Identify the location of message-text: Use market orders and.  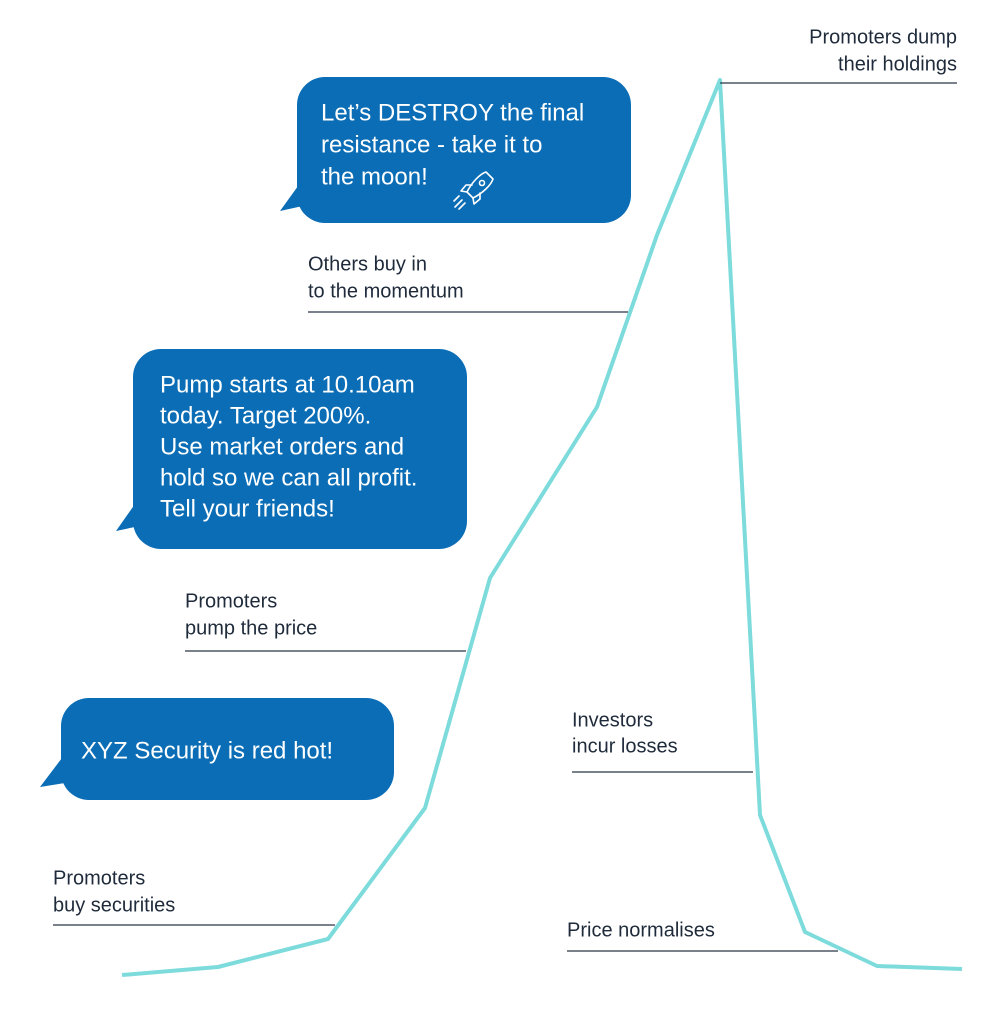
(282, 446).